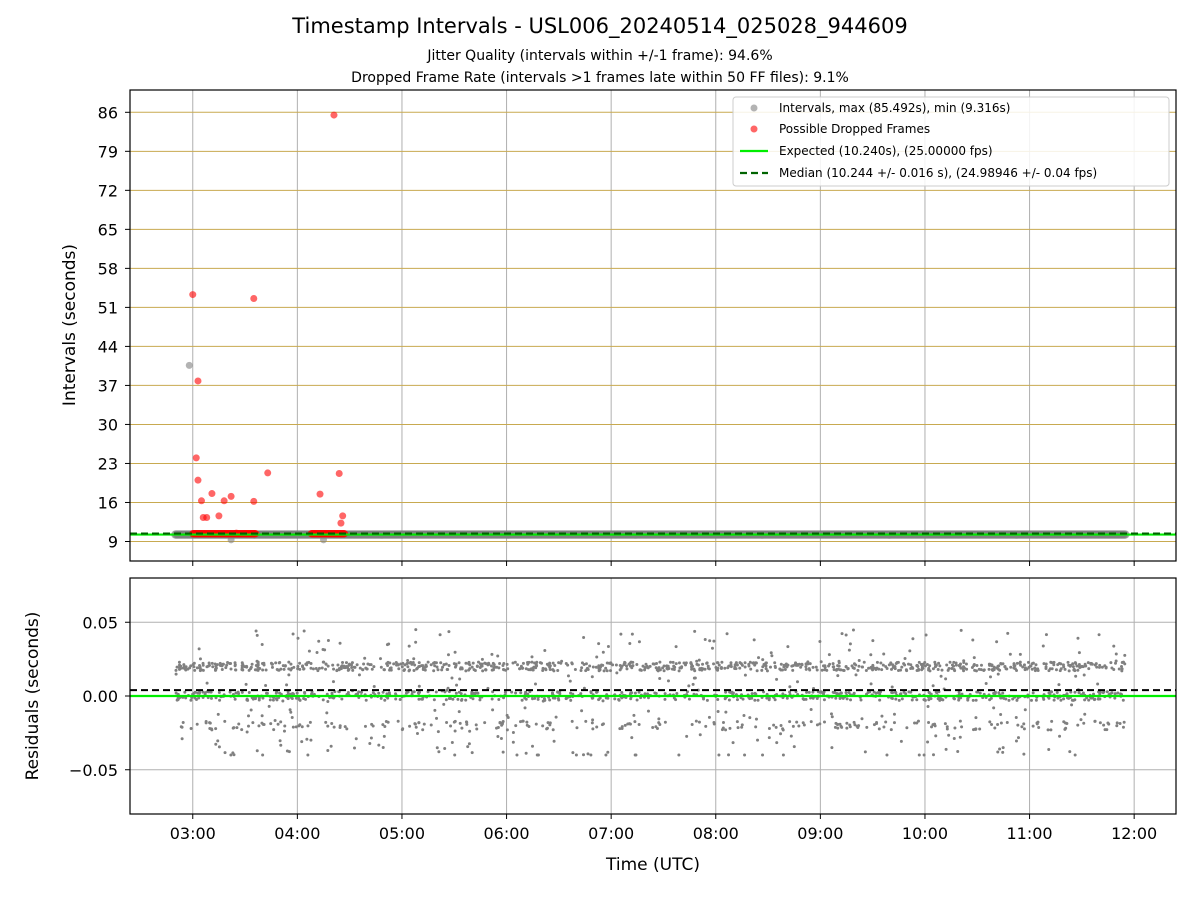 This screenshot has width=1200, height=900. What do you see at coordinates (108, 502) in the screenshot?
I see `top-y-tick-label: 16` at bounding box center [108, 502].